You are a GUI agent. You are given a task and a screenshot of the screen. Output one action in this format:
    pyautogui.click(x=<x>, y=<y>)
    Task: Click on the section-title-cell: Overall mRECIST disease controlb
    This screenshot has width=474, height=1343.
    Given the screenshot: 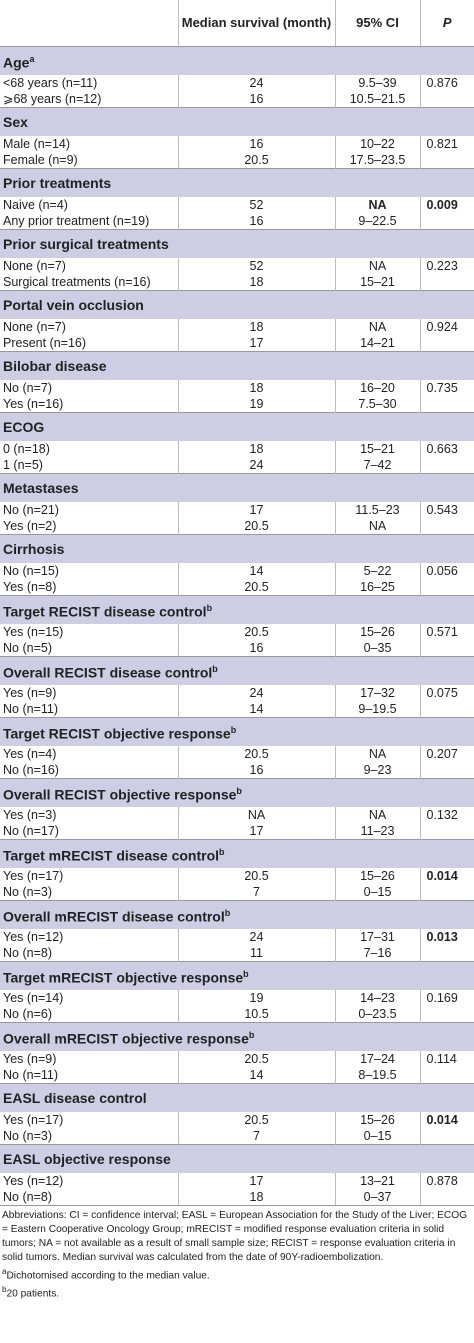 What is the action you would take?
    pyautogui.click(x=237, y=914)
    